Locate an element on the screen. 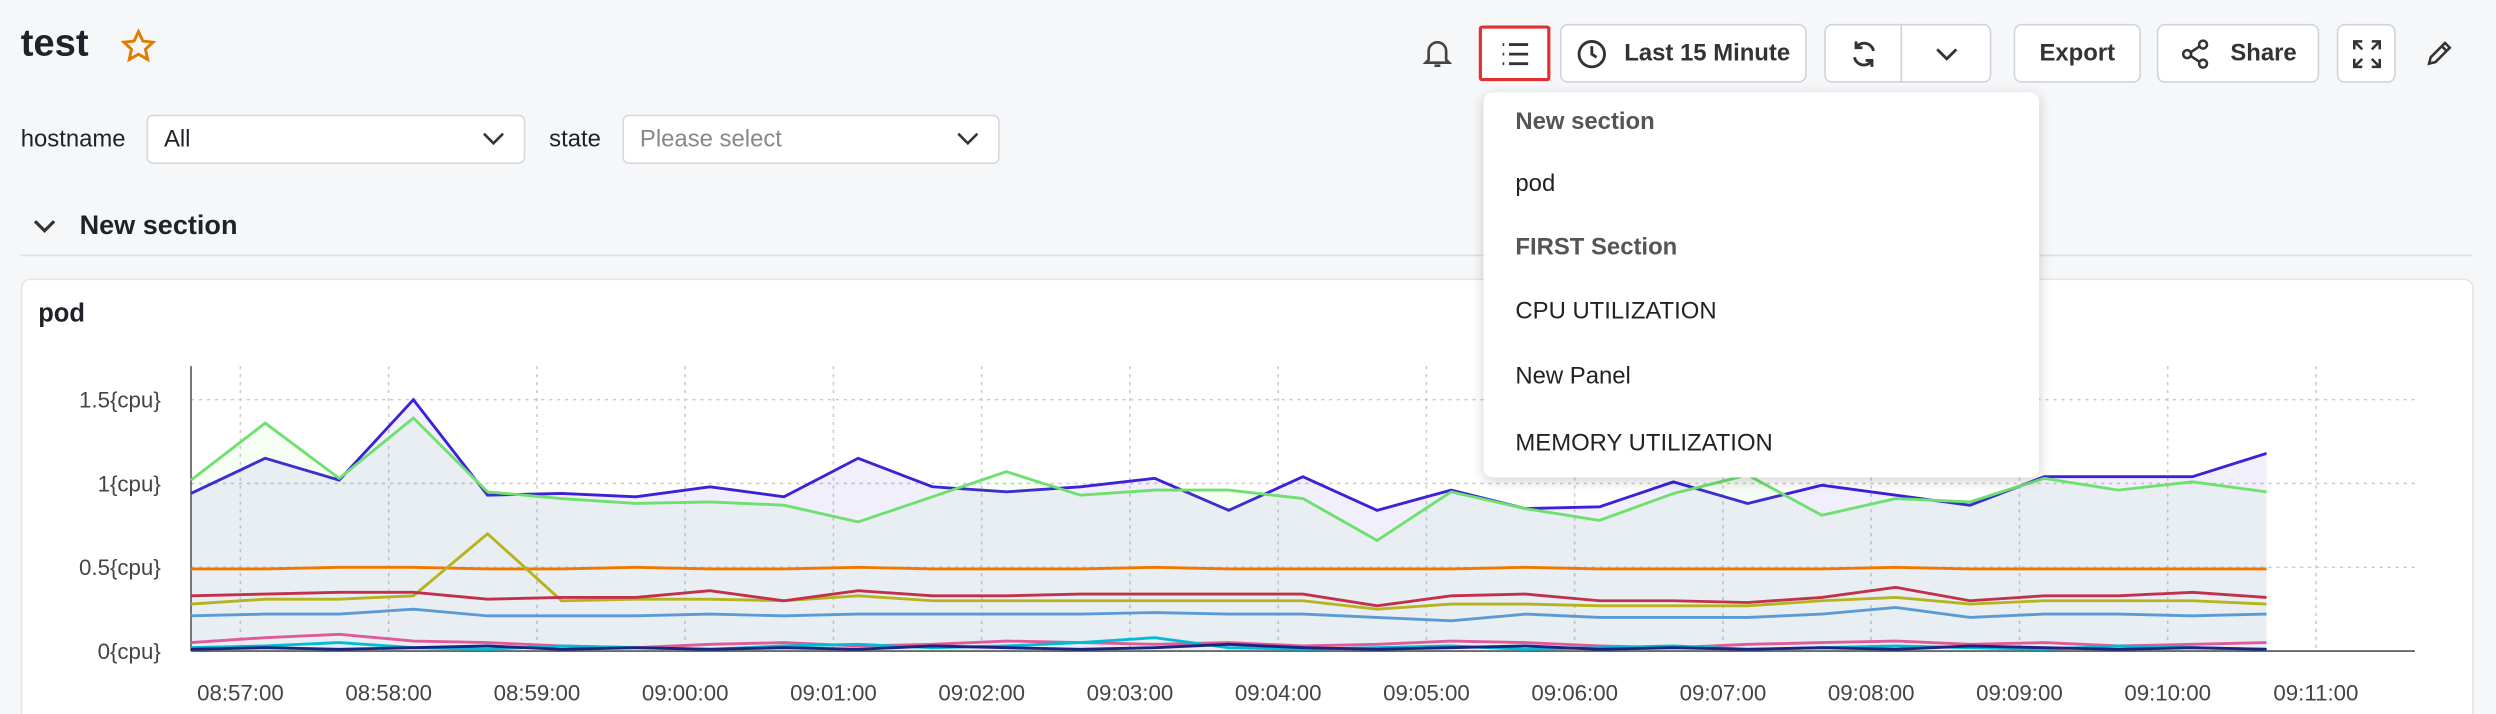  x-tick-label: 09:01:00 is located at coordinates (833, 692).